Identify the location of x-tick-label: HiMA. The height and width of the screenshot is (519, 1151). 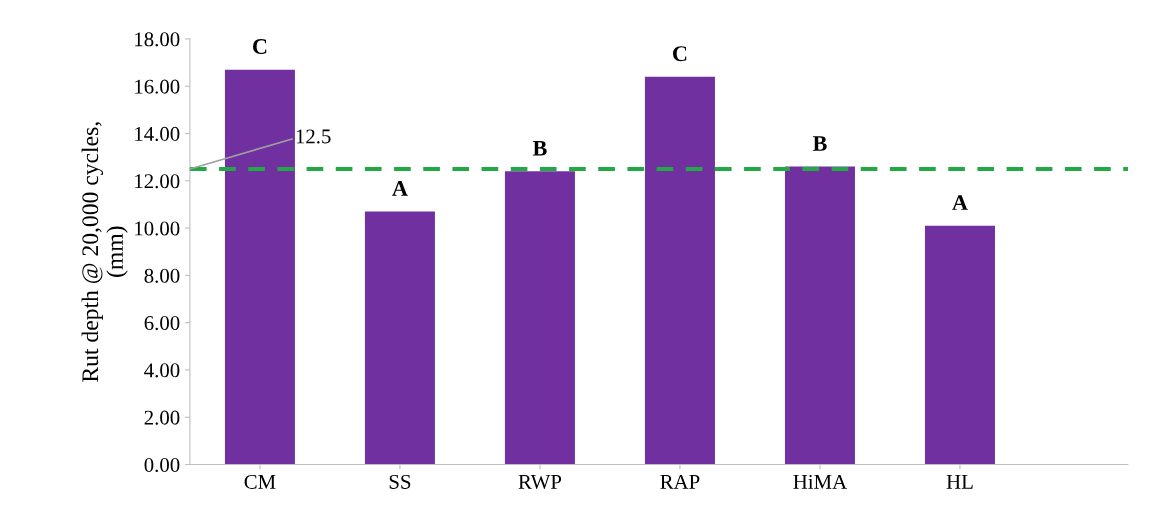
(820, 481).